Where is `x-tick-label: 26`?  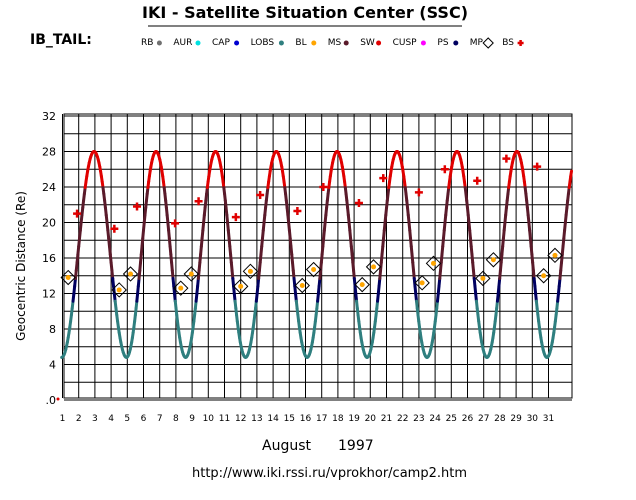
x-tick-label: 26 is located at coordinates (468, 419).